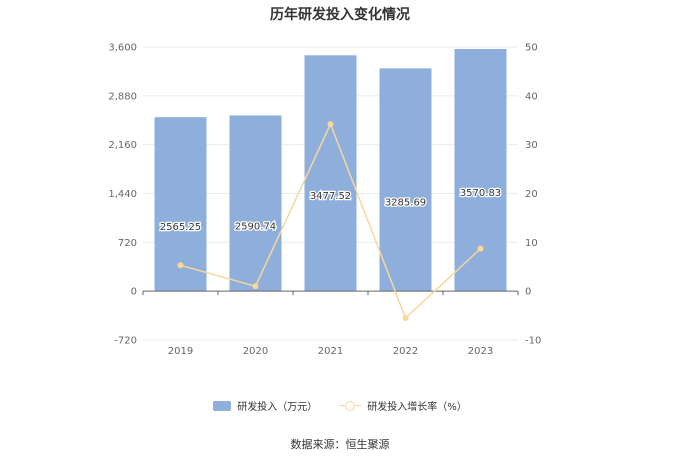 This screenshot has width=680, height=460. Describe the element at coordinates (350, 405) in the screenshot. I see `legend-swatch-line` at that location.